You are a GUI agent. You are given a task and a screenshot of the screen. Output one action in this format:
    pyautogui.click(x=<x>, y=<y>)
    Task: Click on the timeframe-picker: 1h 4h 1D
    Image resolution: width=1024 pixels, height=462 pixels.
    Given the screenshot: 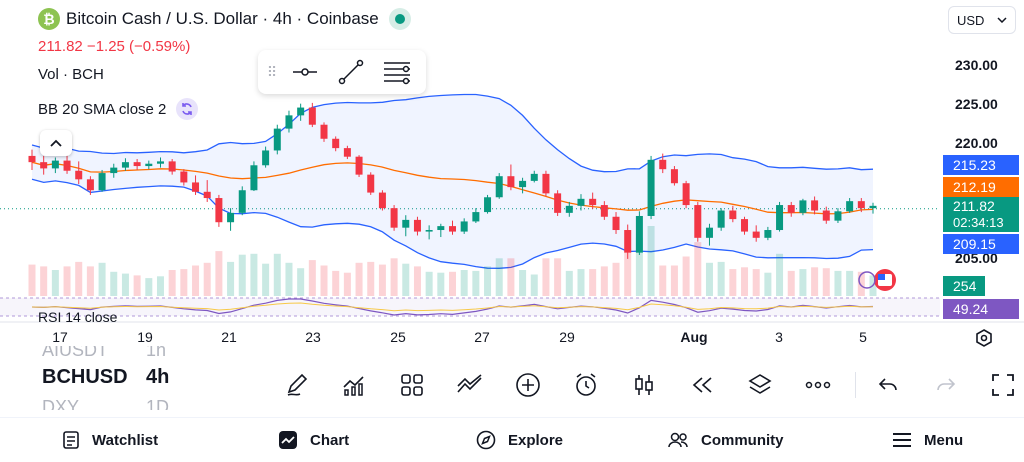 What is the action you would take?
    pyautogui.click(x=157, y=378)
    